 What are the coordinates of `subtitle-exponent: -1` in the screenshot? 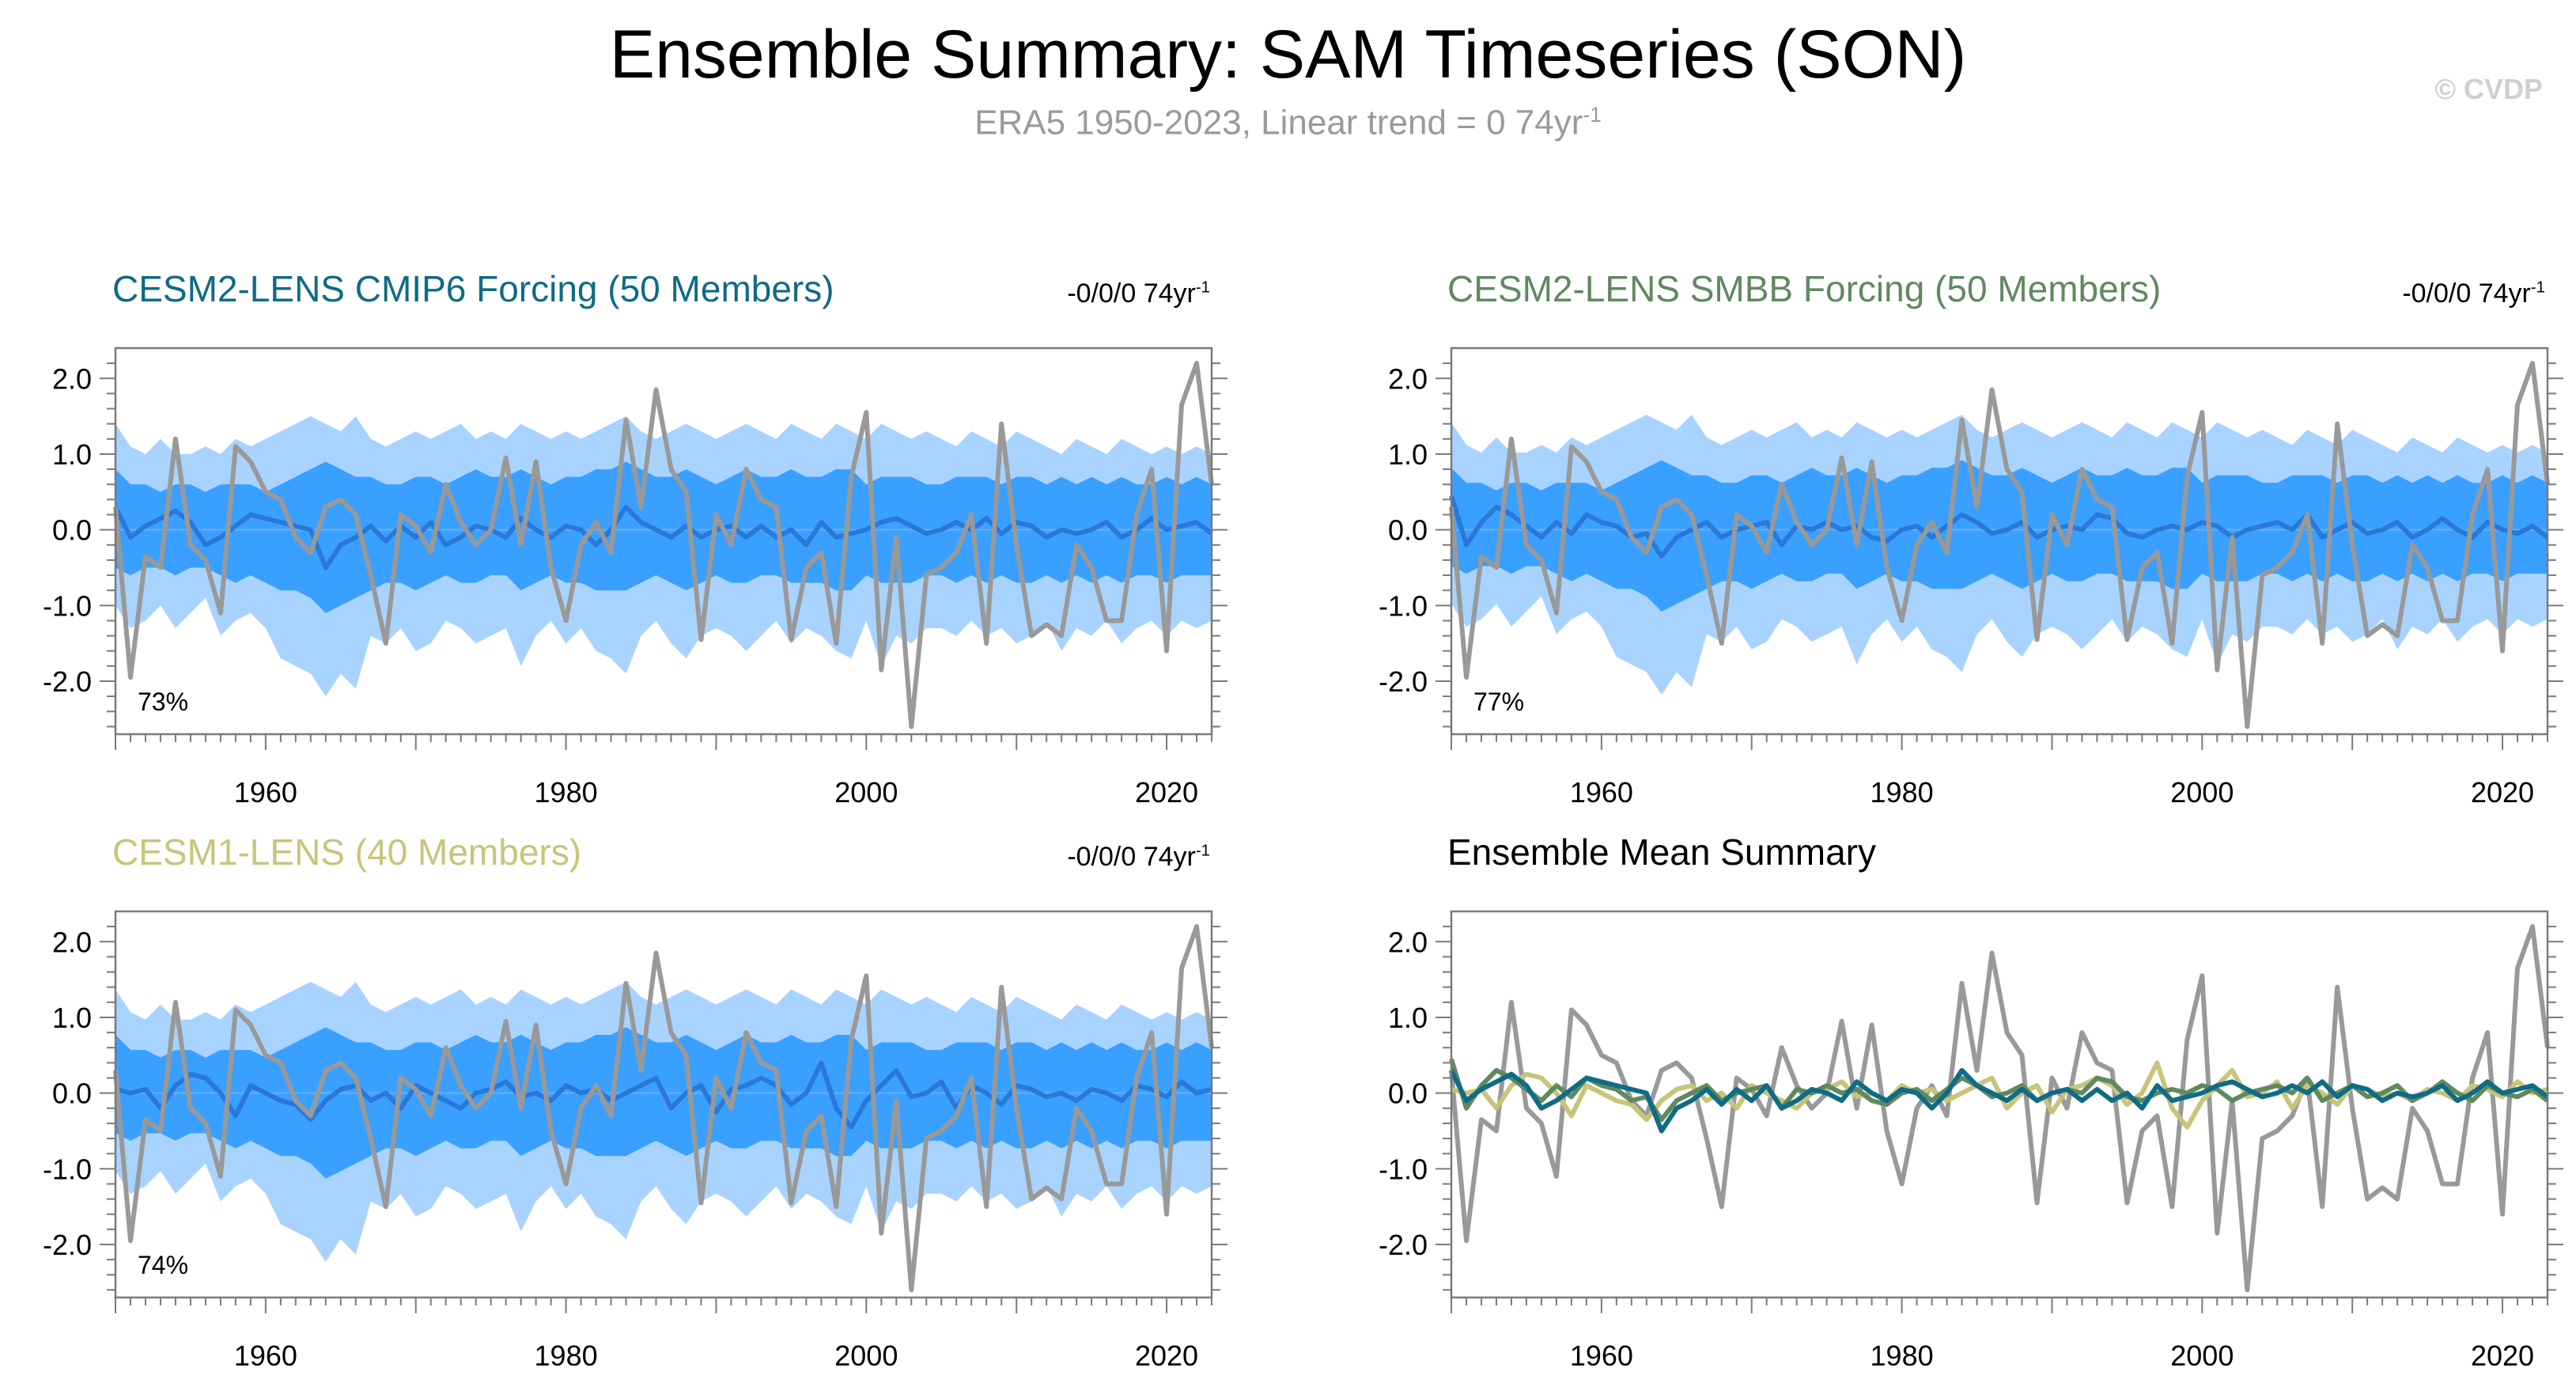 It's located at (1593, 115).